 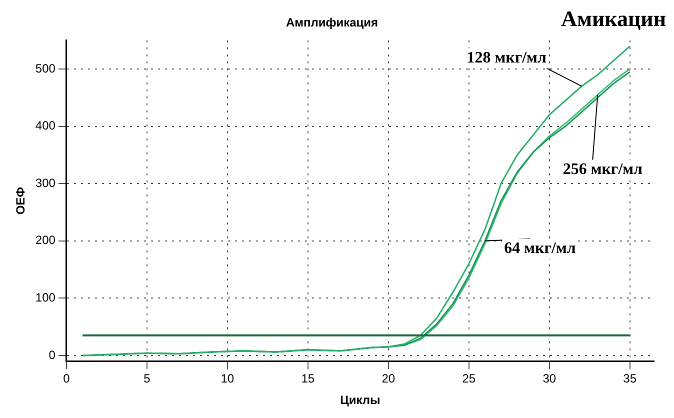 I want to click on y-tick-label: 300, so click(x=45, y=183).